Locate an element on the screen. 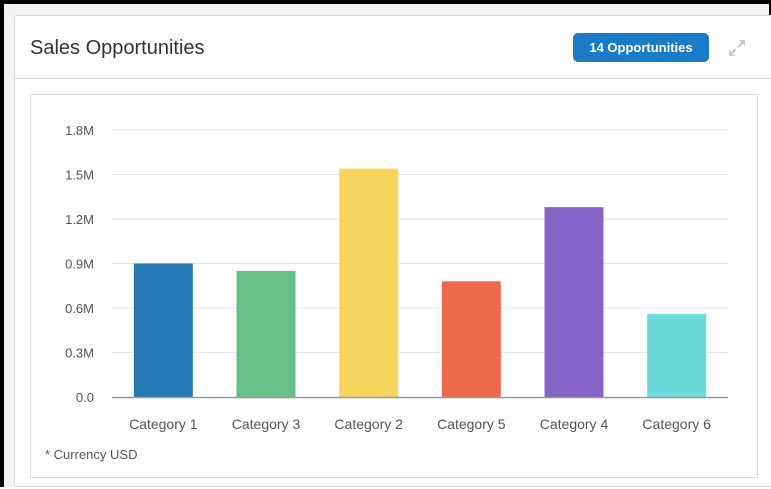 This screenshot has height=489, width=771. y-tick-label: 0.6M is located at coordinates (79, 308).